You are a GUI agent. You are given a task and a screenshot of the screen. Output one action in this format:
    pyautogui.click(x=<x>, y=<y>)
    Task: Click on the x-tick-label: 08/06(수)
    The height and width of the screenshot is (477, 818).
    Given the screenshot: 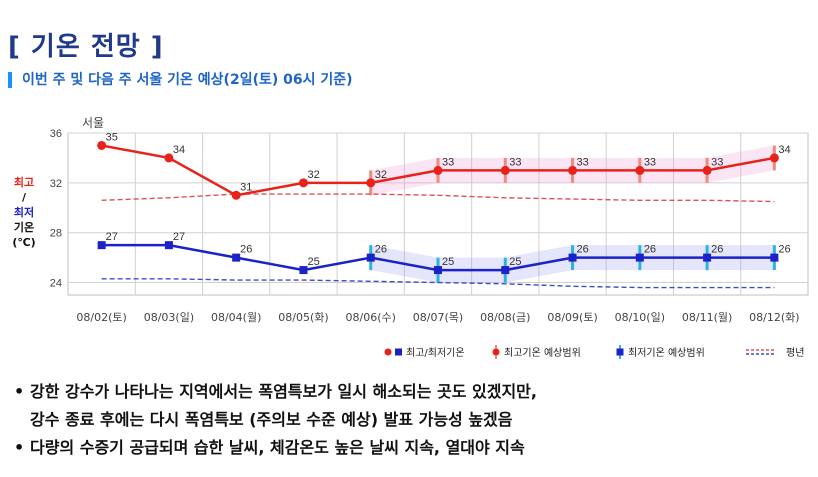 What is the action you would take?
    pyautogui.click(x=371, y=317)
    